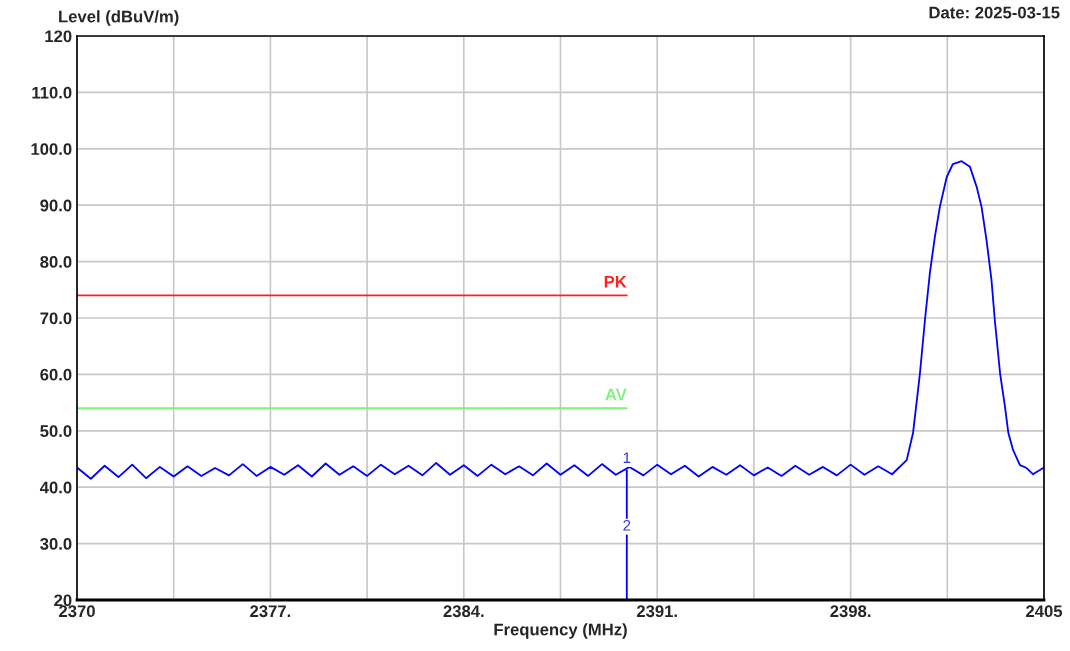 This screenshot has width=1070, height=651. Describe the element at coordinates (56, 374) in the screenshot. I see `y-tick-label: 60.0` at that location.